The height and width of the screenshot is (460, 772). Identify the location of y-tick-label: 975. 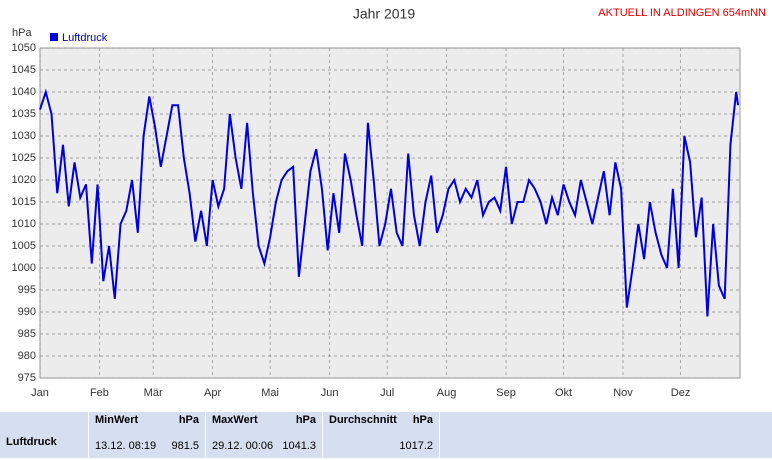
(27, 378).